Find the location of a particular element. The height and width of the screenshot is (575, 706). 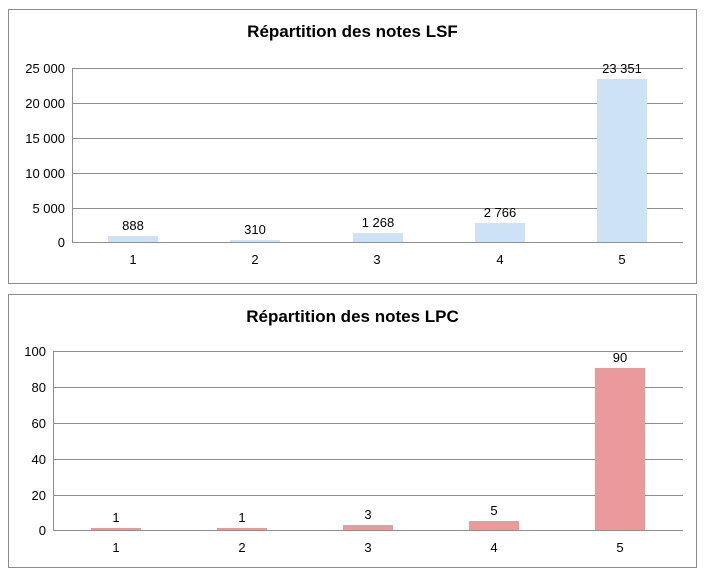

y-tick-label: 20 is located at coordinates (38, 495).